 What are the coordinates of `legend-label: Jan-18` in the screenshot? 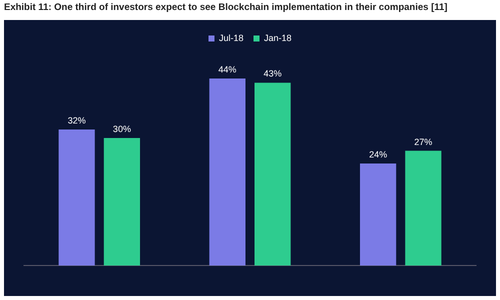 It's located at (278, 37).